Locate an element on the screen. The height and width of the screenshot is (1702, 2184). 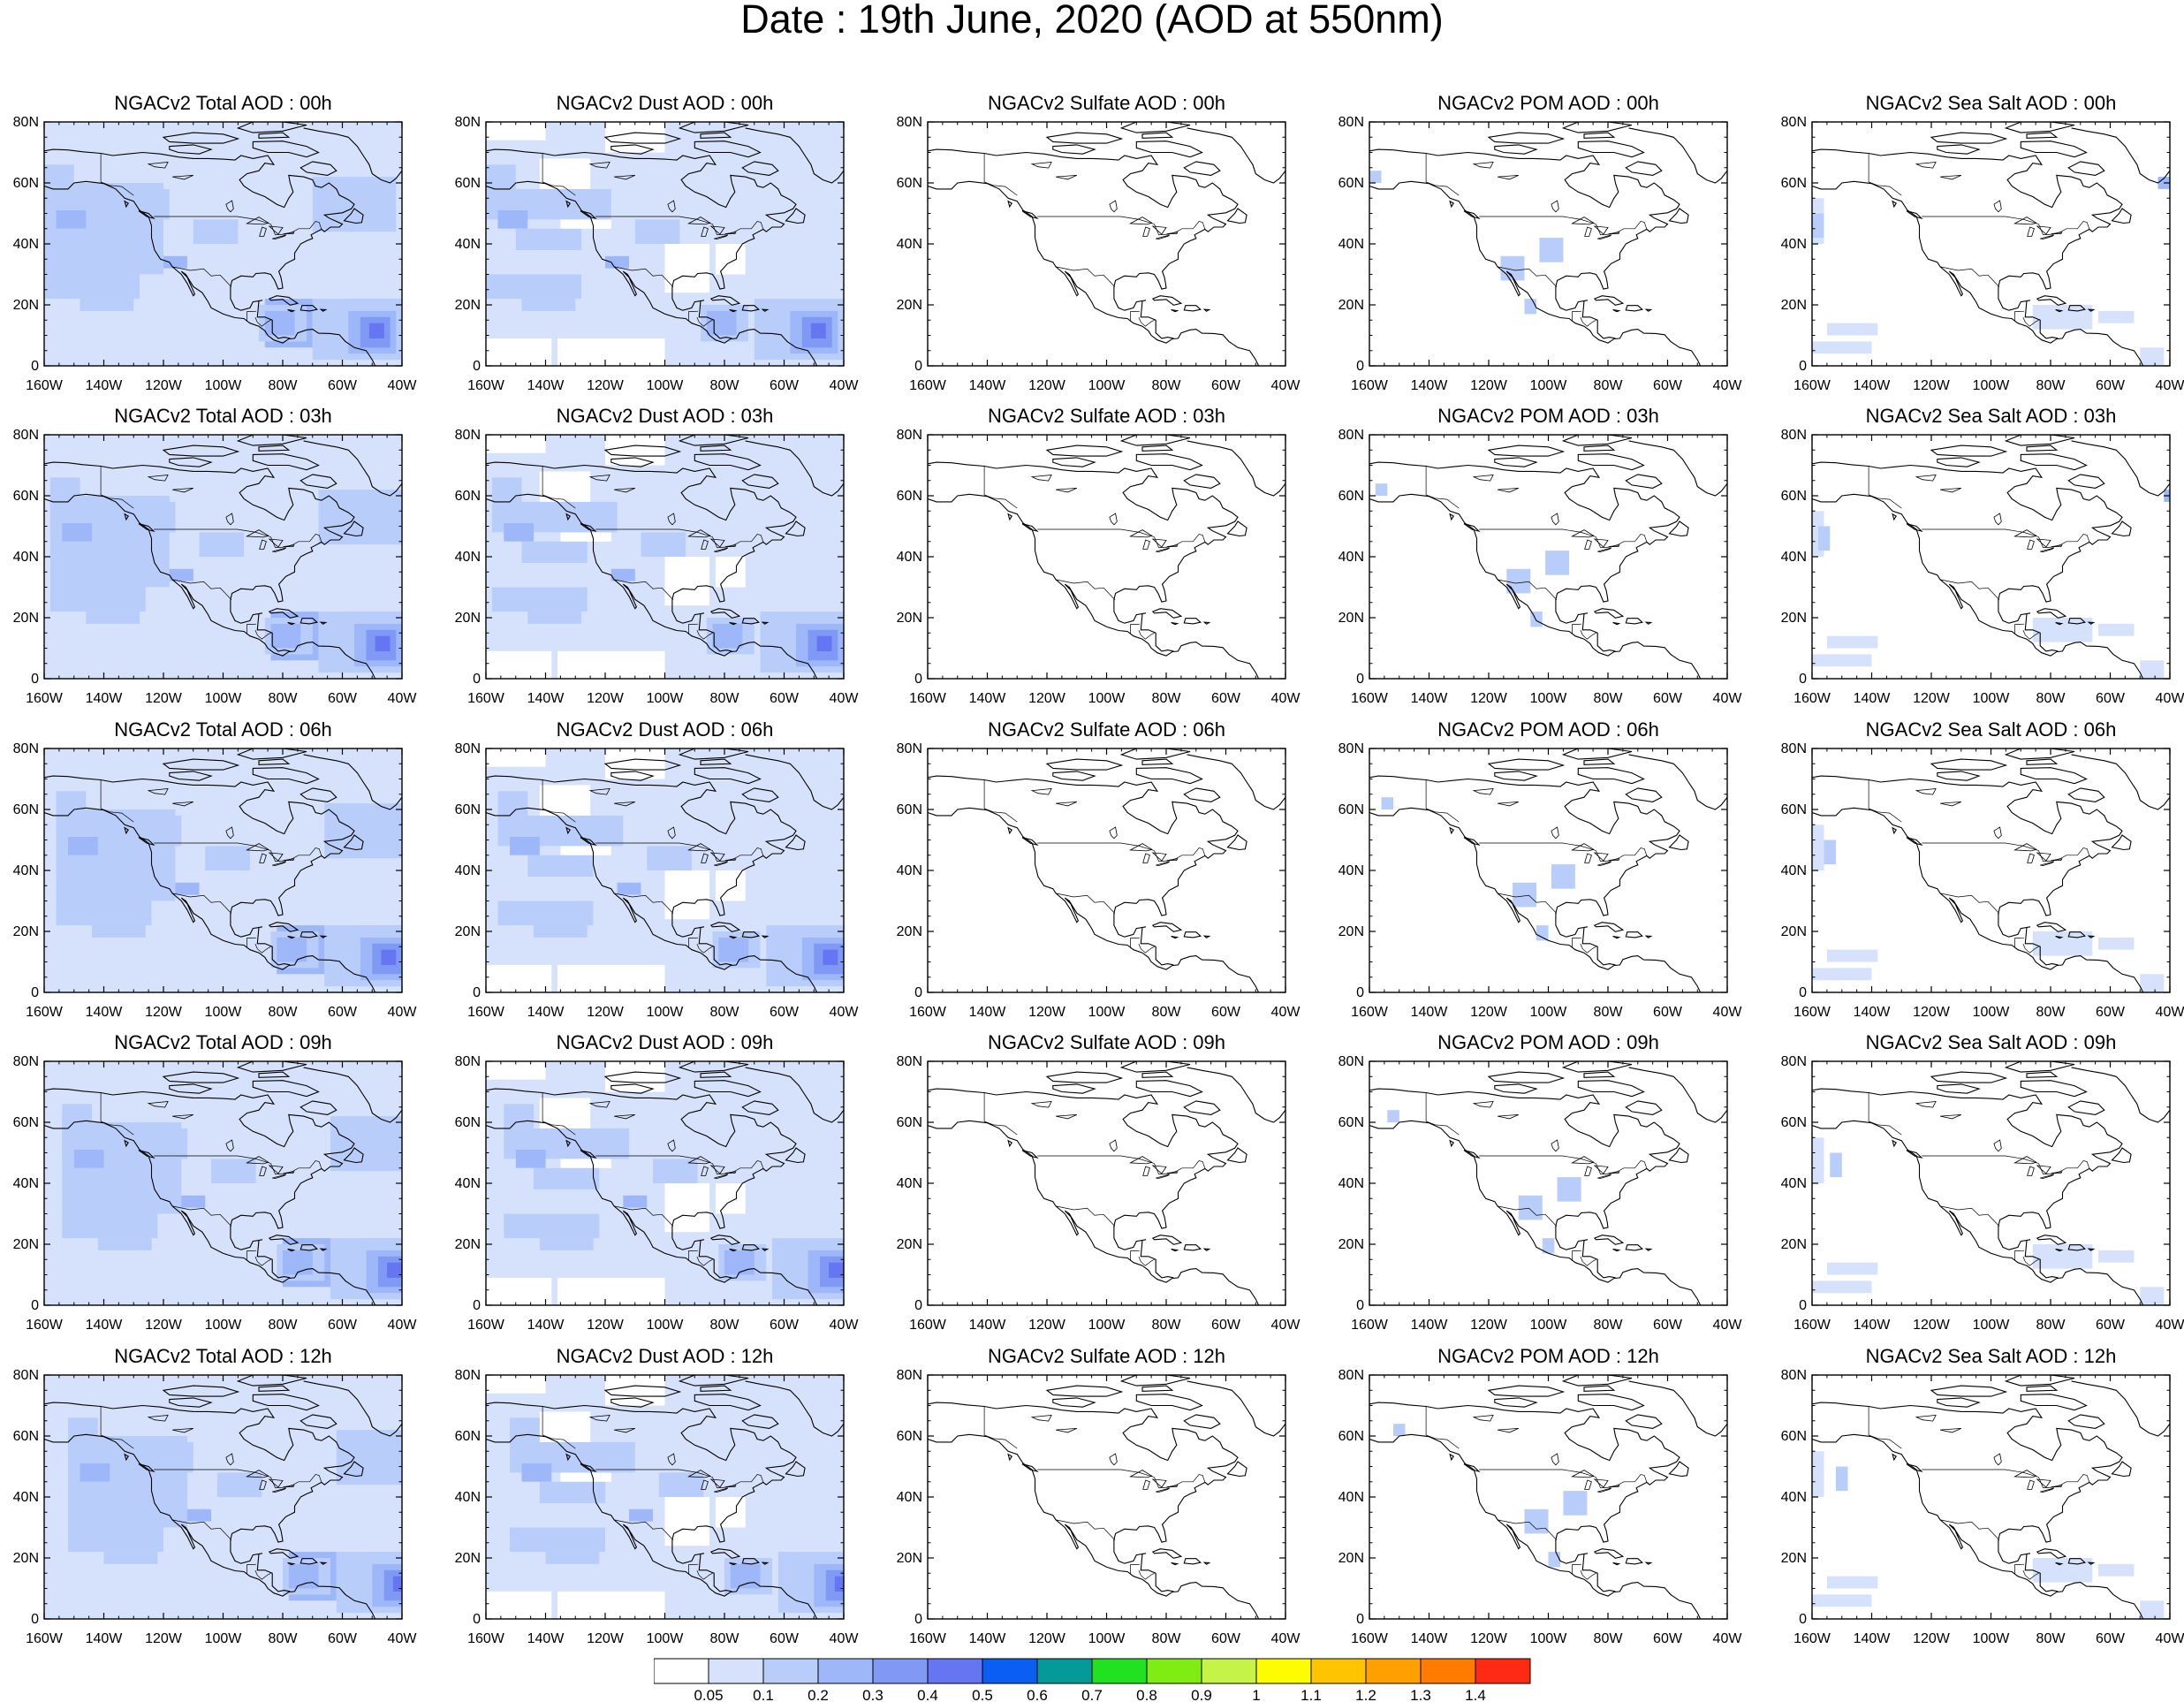
colorbar-label: 0.1 is located at coordinates (763, 1694).